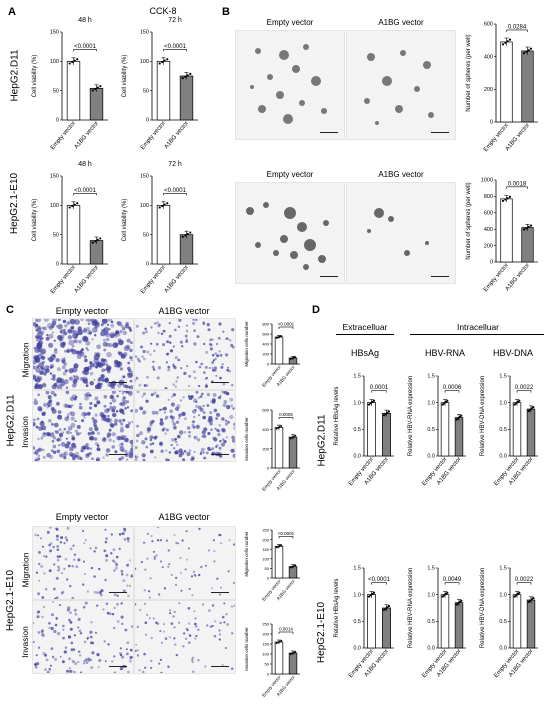 Image resolution: width=550 pixels, height=708 pixels. Describe the element at coordinates (265, 324) in the screenshot. I see `c1-ytick-label: 800` at that location.